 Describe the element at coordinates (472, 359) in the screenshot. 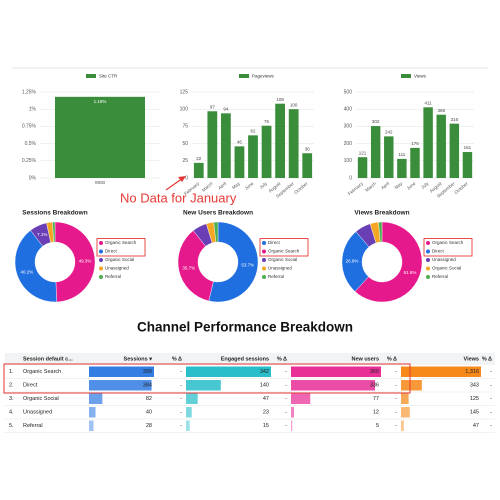

I see `column-header: Views` at that location.